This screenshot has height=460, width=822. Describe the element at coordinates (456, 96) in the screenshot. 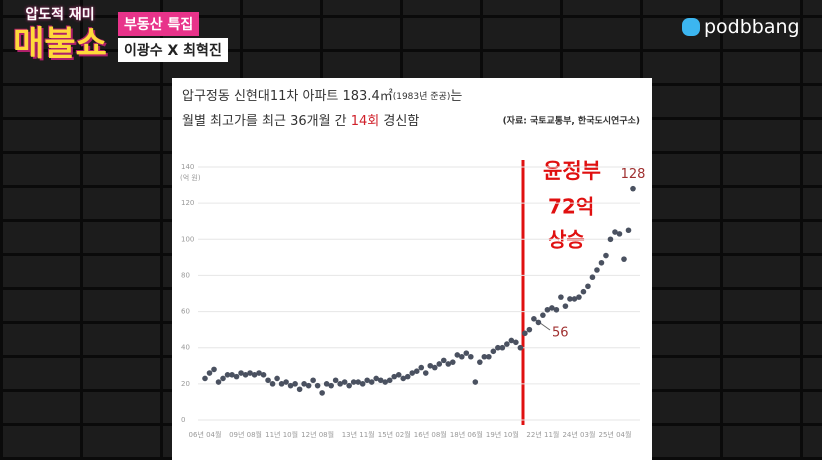

I see `title-part: 는` at that location.